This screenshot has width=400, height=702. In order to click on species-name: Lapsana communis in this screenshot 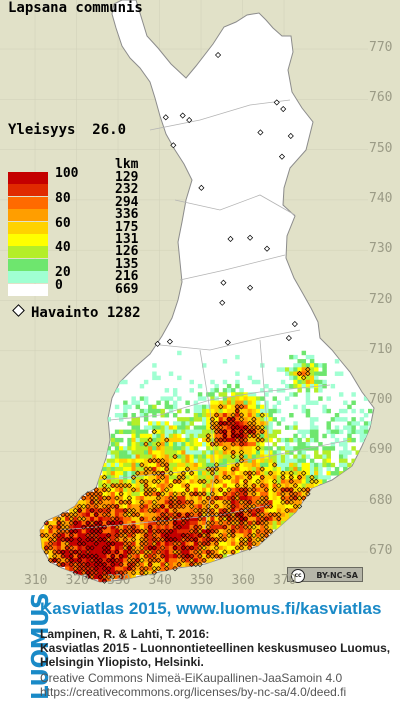, I will do `click(75, 8)`.